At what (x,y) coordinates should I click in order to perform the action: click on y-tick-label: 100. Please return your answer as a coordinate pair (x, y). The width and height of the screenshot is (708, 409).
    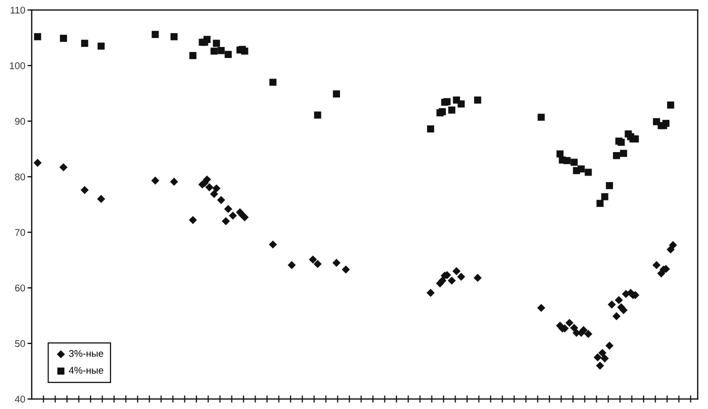
    Looking at the image, I should click on (18, 66).